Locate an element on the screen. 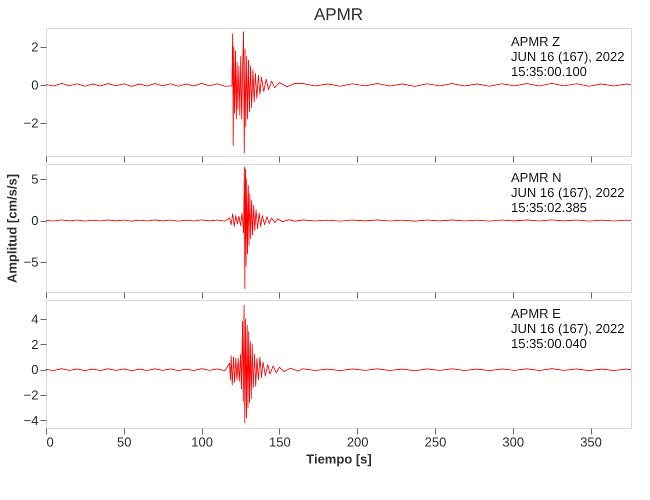 Image resolution: width=650 pixels, height=500 pixels. x-tick-label: 200 is located at coordinates (357, 442).